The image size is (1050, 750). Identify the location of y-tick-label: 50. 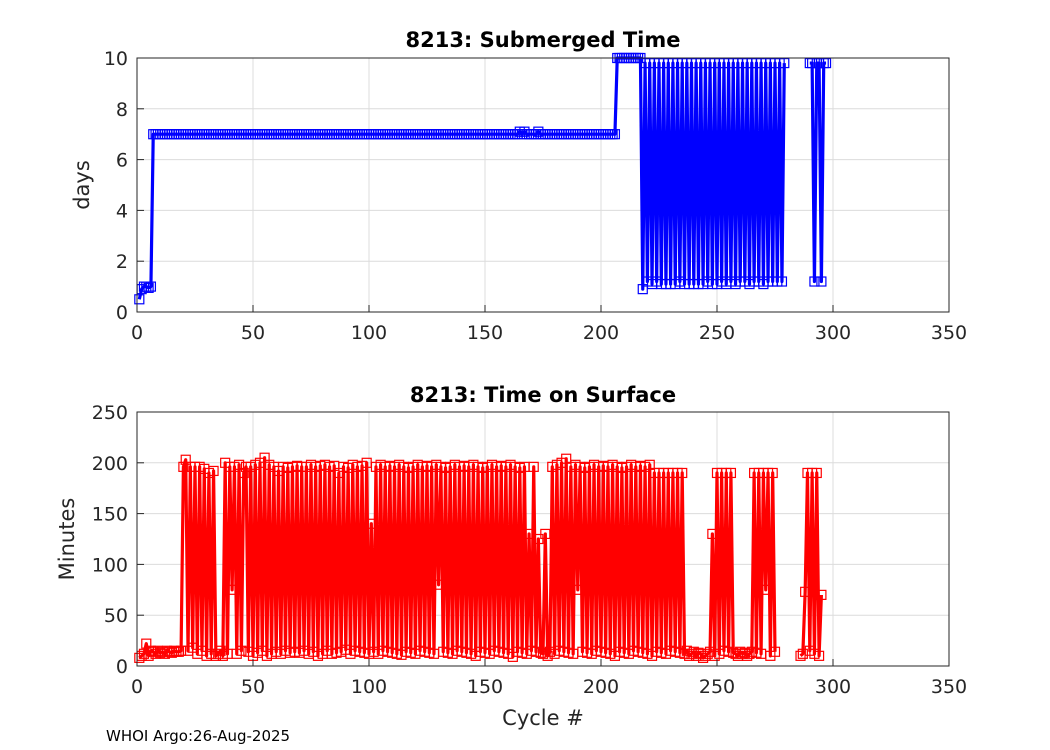
(116, 616).